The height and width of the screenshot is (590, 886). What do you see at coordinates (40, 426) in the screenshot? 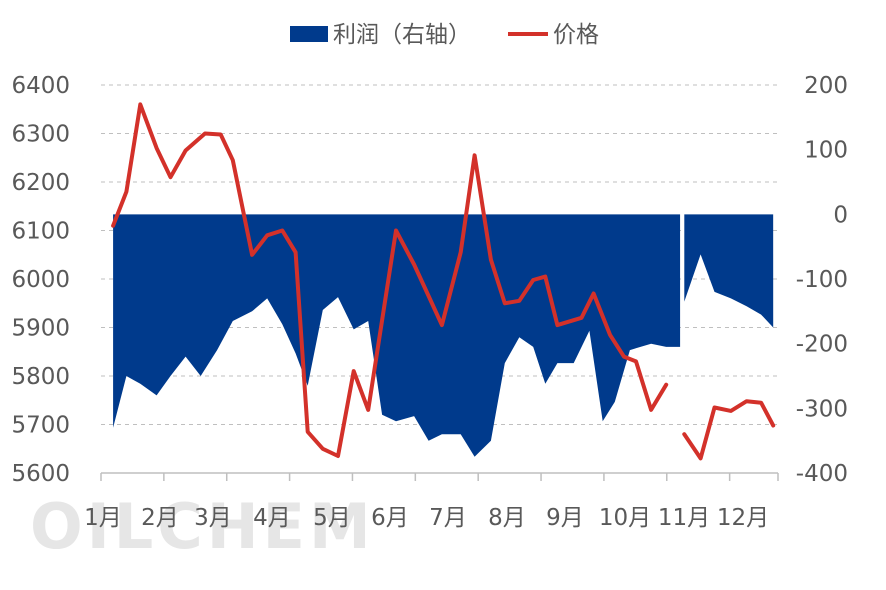
I see `left-axis-tick-label: 5700` at bounding box center [40, 426].